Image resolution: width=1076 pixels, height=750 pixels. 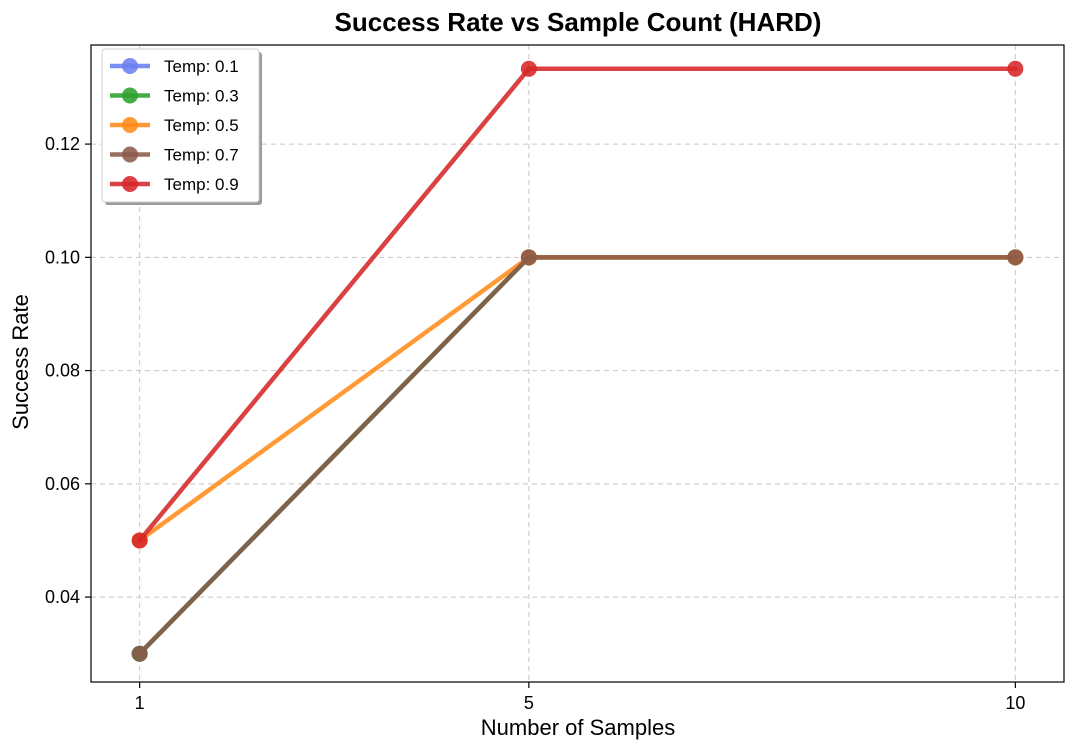 I want to click on legend-item: Temp: 0.5, so click(x=174, y=125).